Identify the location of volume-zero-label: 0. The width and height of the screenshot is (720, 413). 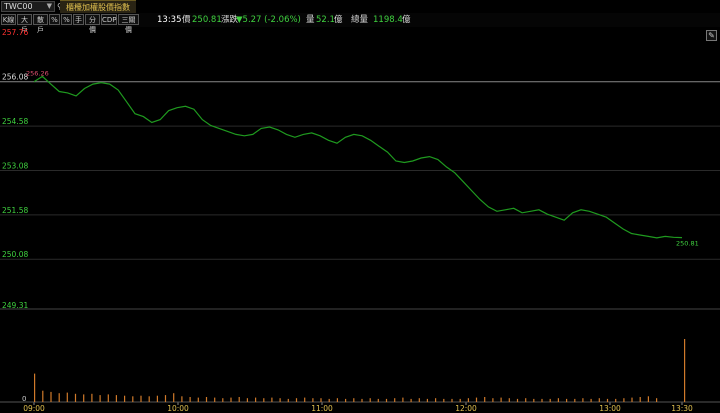
(24, 399).